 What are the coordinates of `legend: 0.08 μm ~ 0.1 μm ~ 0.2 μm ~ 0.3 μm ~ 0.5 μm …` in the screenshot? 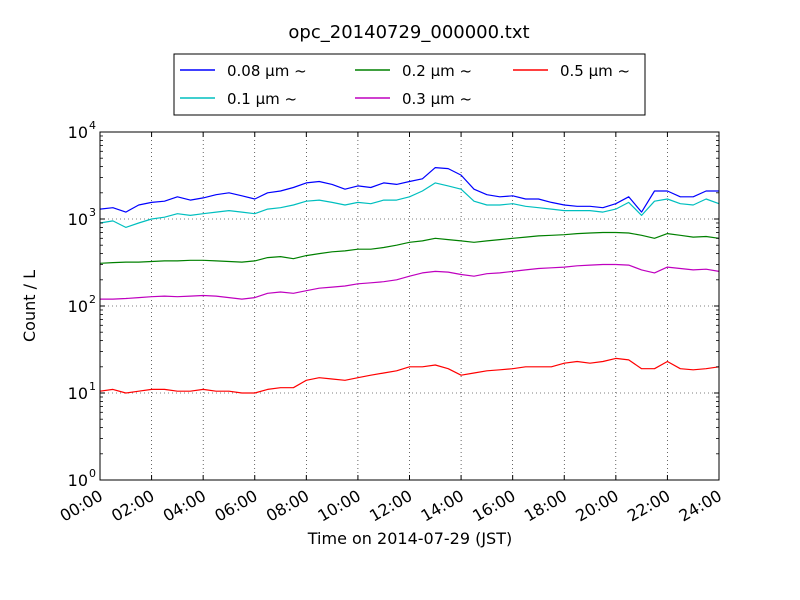 It's located at (409, 84).